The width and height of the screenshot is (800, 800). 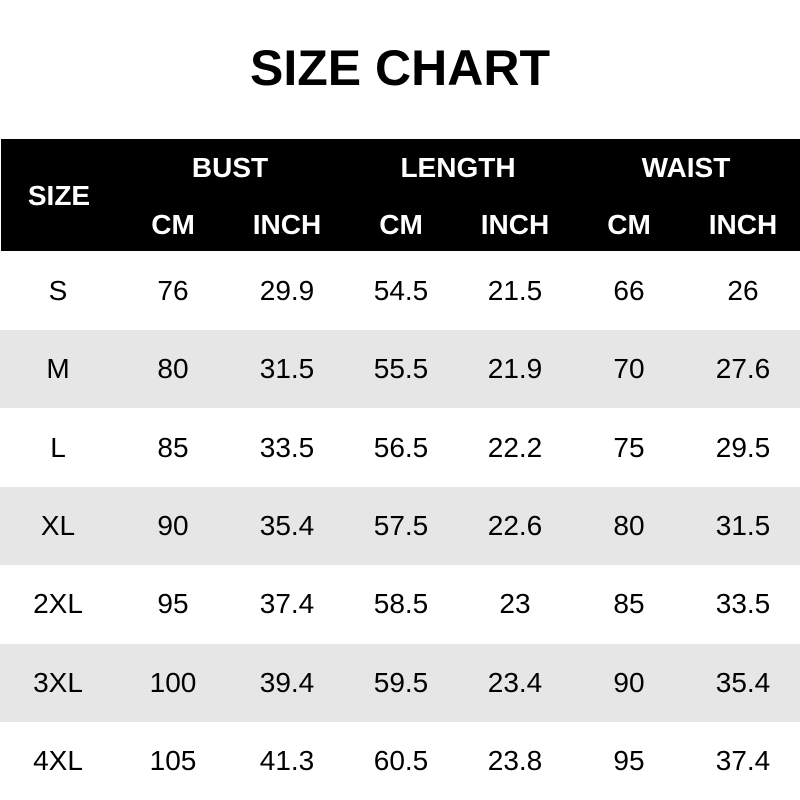 I want to click on size-cell: M, so click(x=58, y=369).